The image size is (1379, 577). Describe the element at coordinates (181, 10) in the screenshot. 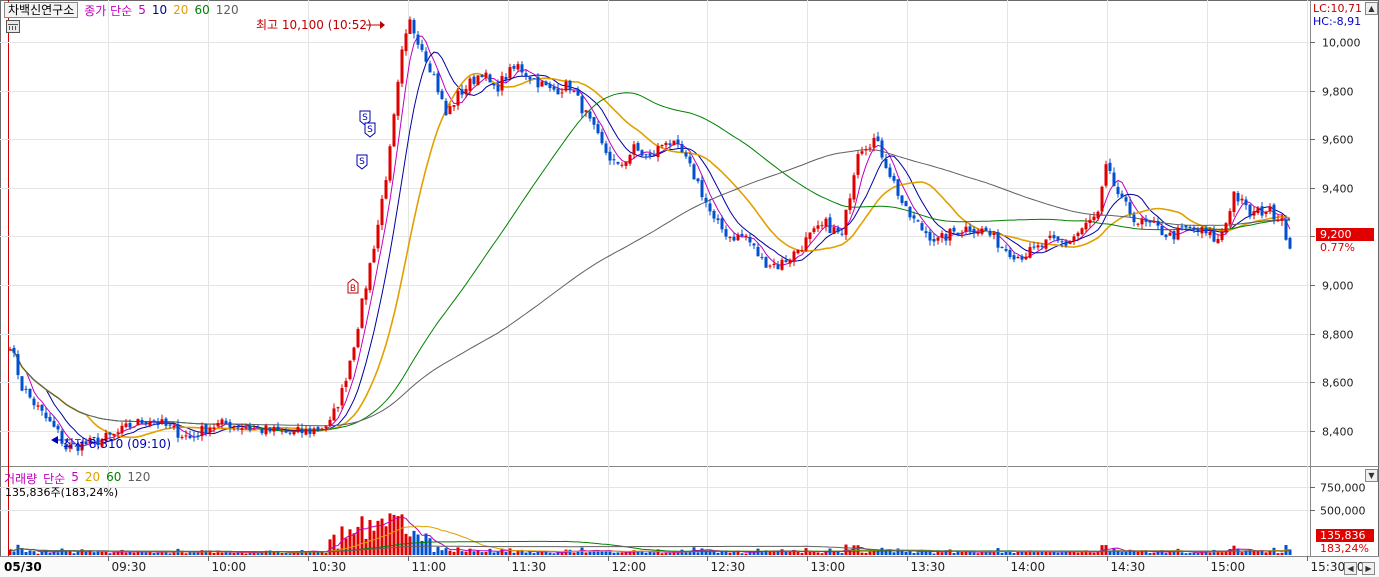

I see `ma-20-label: 20` at that location.